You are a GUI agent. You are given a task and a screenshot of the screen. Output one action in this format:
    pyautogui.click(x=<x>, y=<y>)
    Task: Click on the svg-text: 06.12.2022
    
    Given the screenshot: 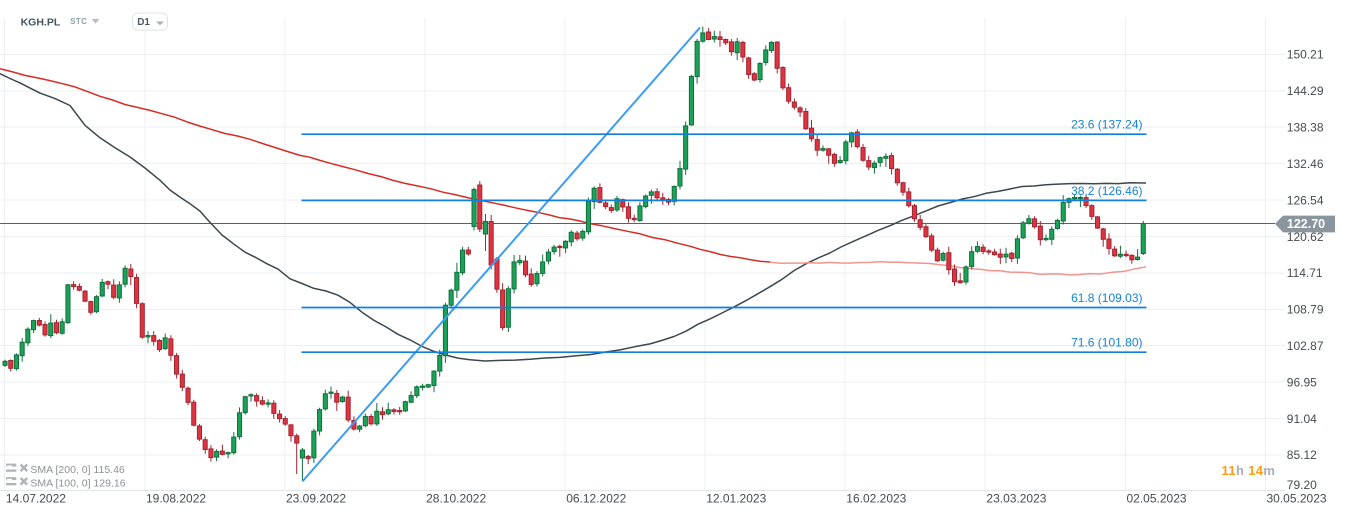 What is the action you would take?
    pyautogui.click(x=596, y=499)
    